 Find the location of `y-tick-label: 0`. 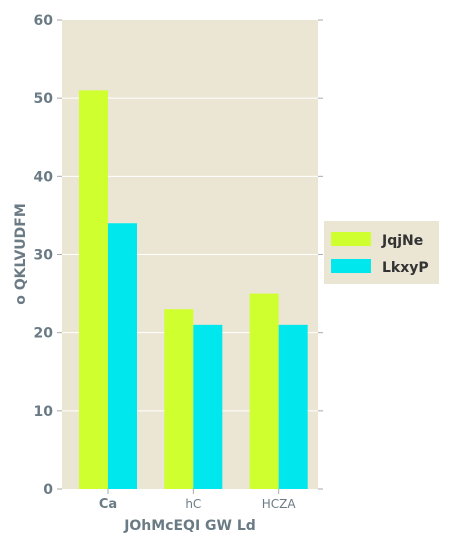

y-tick-label: 0 is located at coordinates (48, 490).